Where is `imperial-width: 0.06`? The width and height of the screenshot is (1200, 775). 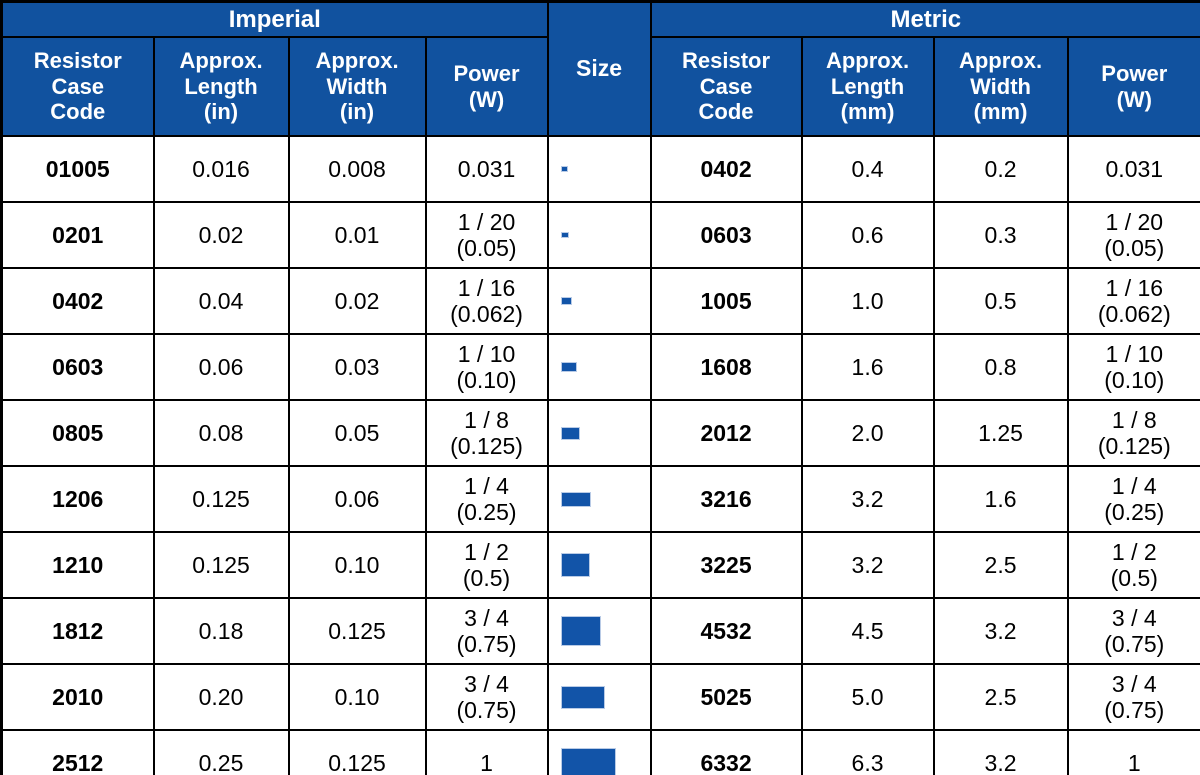 imperial-width: 0.06 is located at coordinates (357, 499).